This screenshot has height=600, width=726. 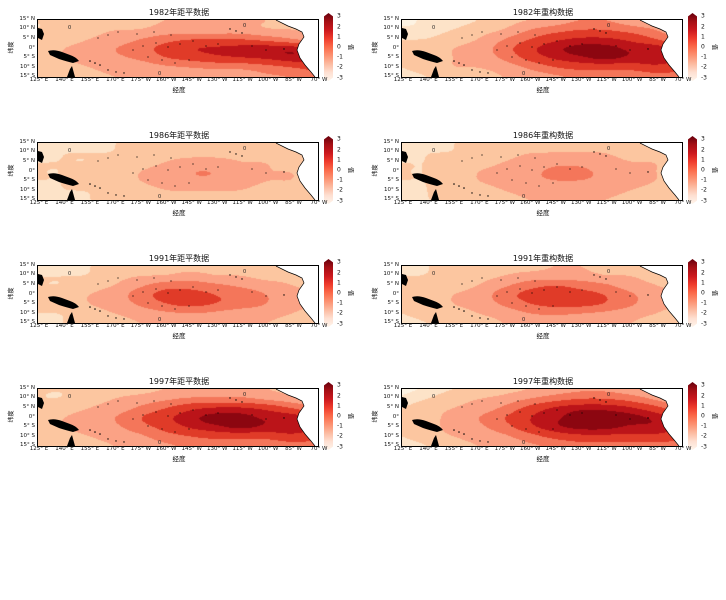 What do you see at coordinates (704, 426) in the screenshot?
I see `colorbar-tick-label: -1` at bounding box center [704, 426].